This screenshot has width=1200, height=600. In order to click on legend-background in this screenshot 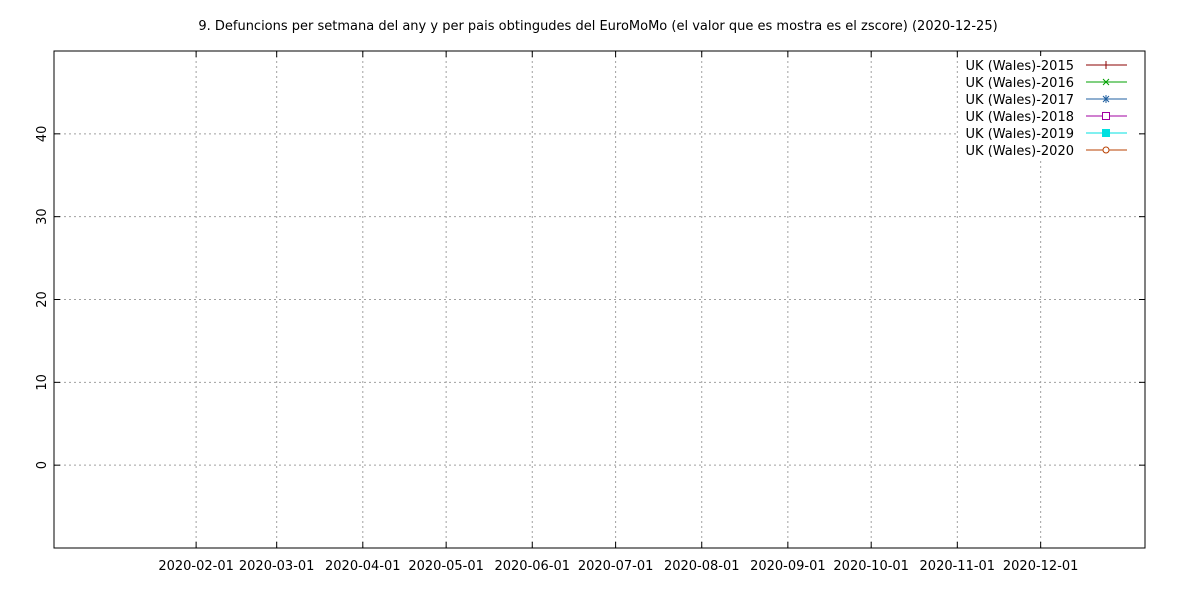, I will do `click(1048, 107)`.